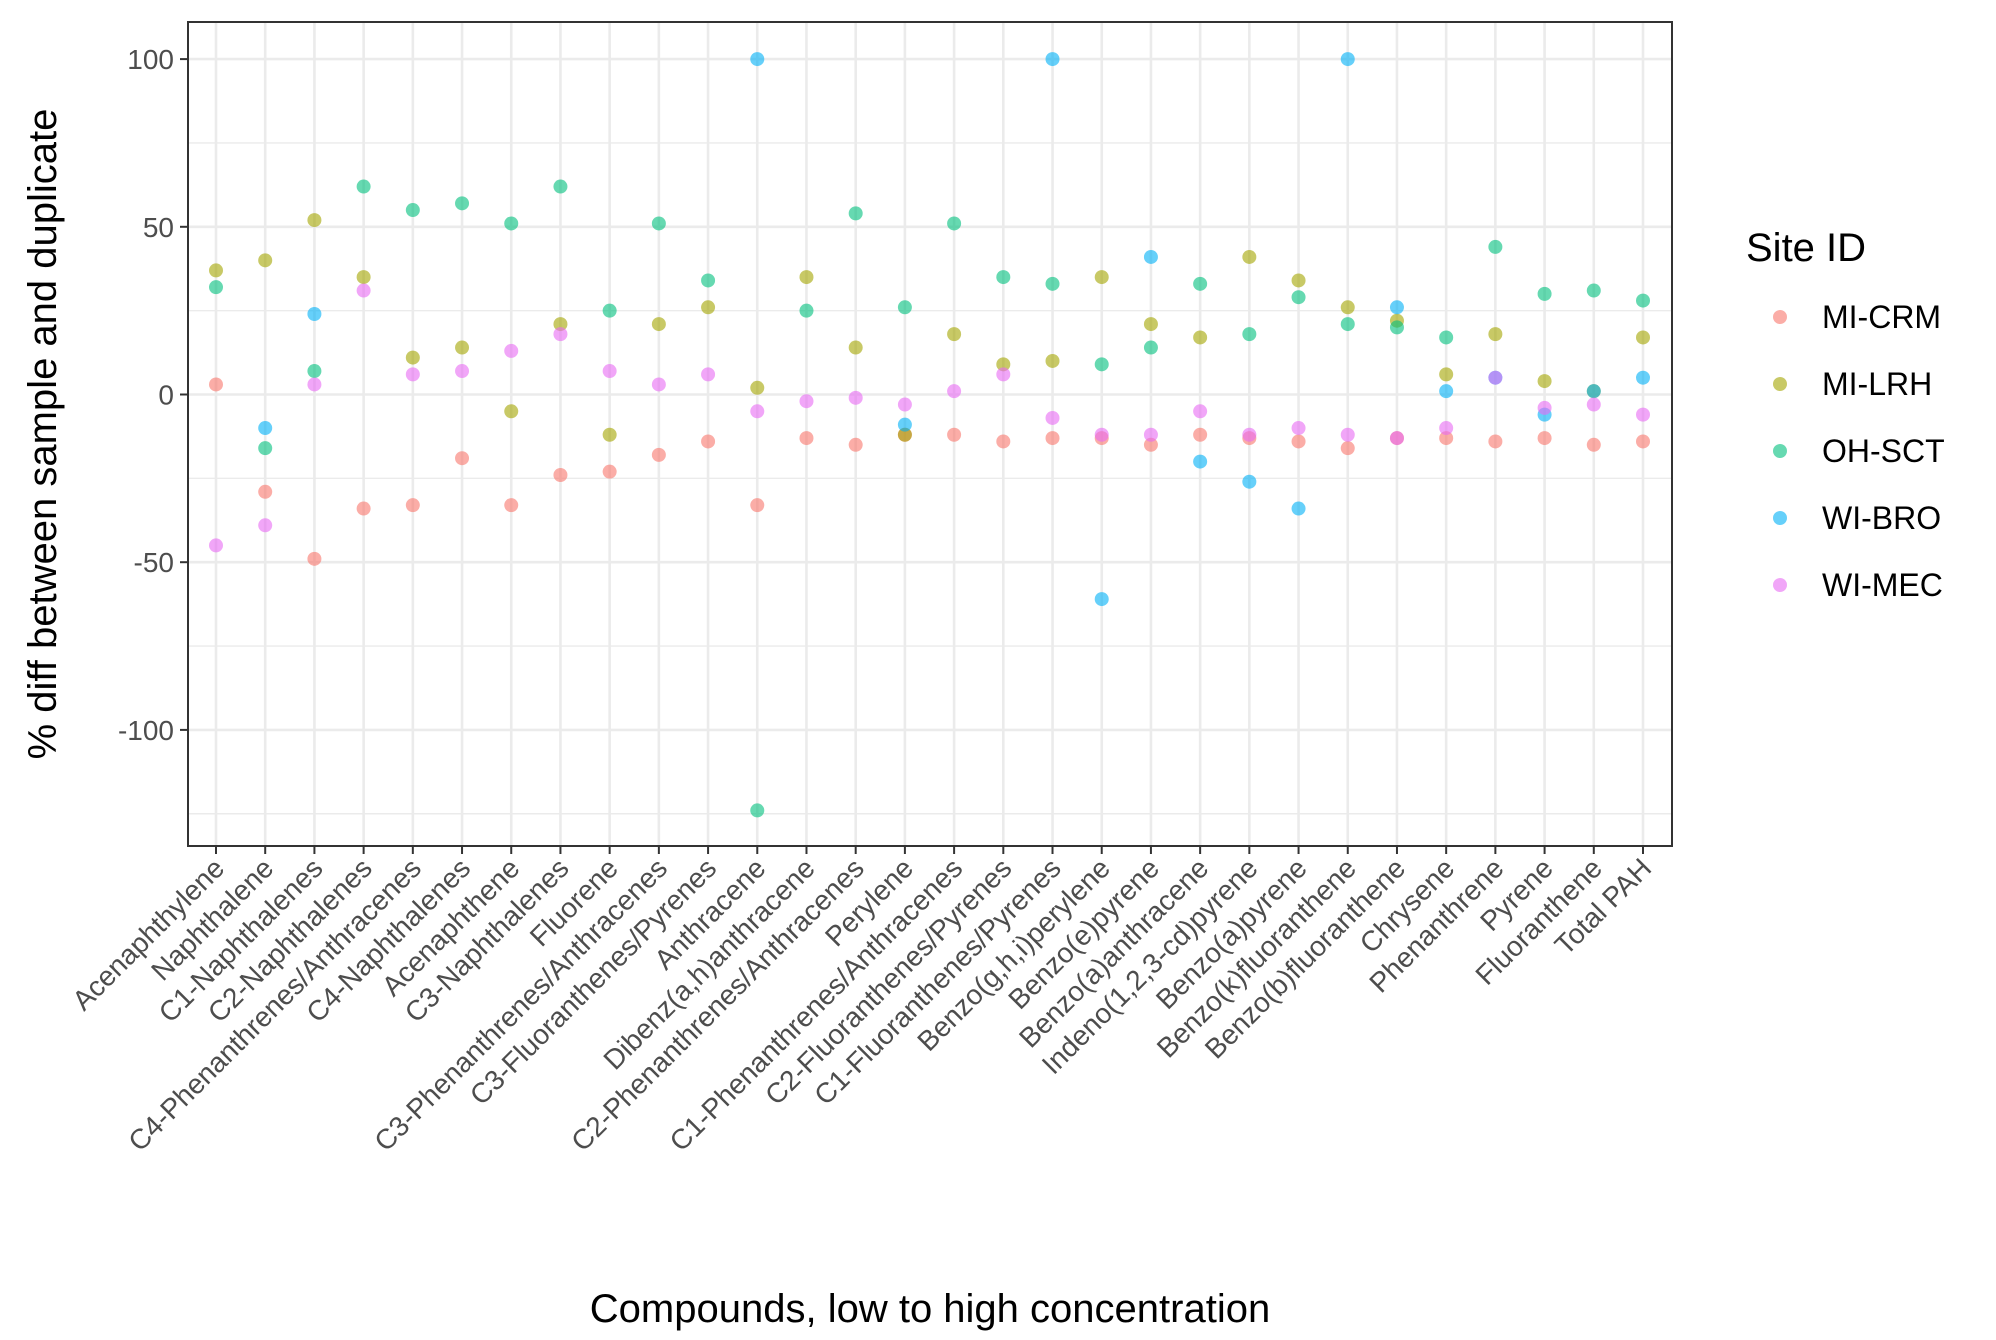 This screenshot has height=1340, width=1996. What do you see at coordinates (1881, 317) in the screenshot?
I see `legend-label: MI-CRM` at bounding box center [1881, 317].